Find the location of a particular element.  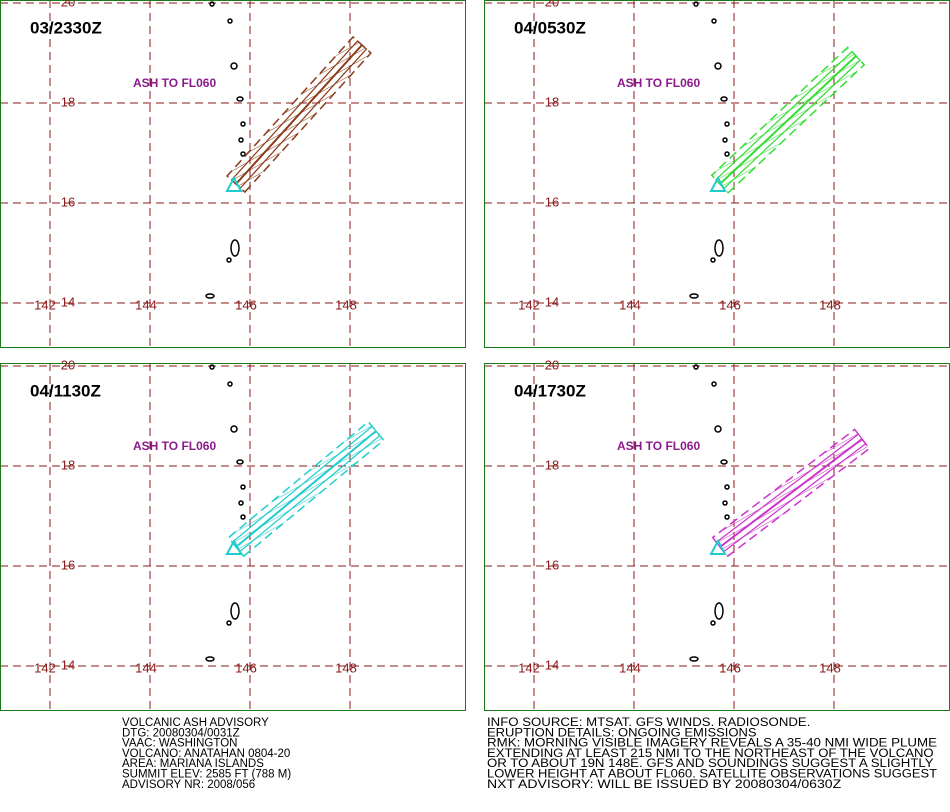

advisory-line: SUMMIT ELEV: 2585 FT (788 M) is located at coordinates (206, 775).